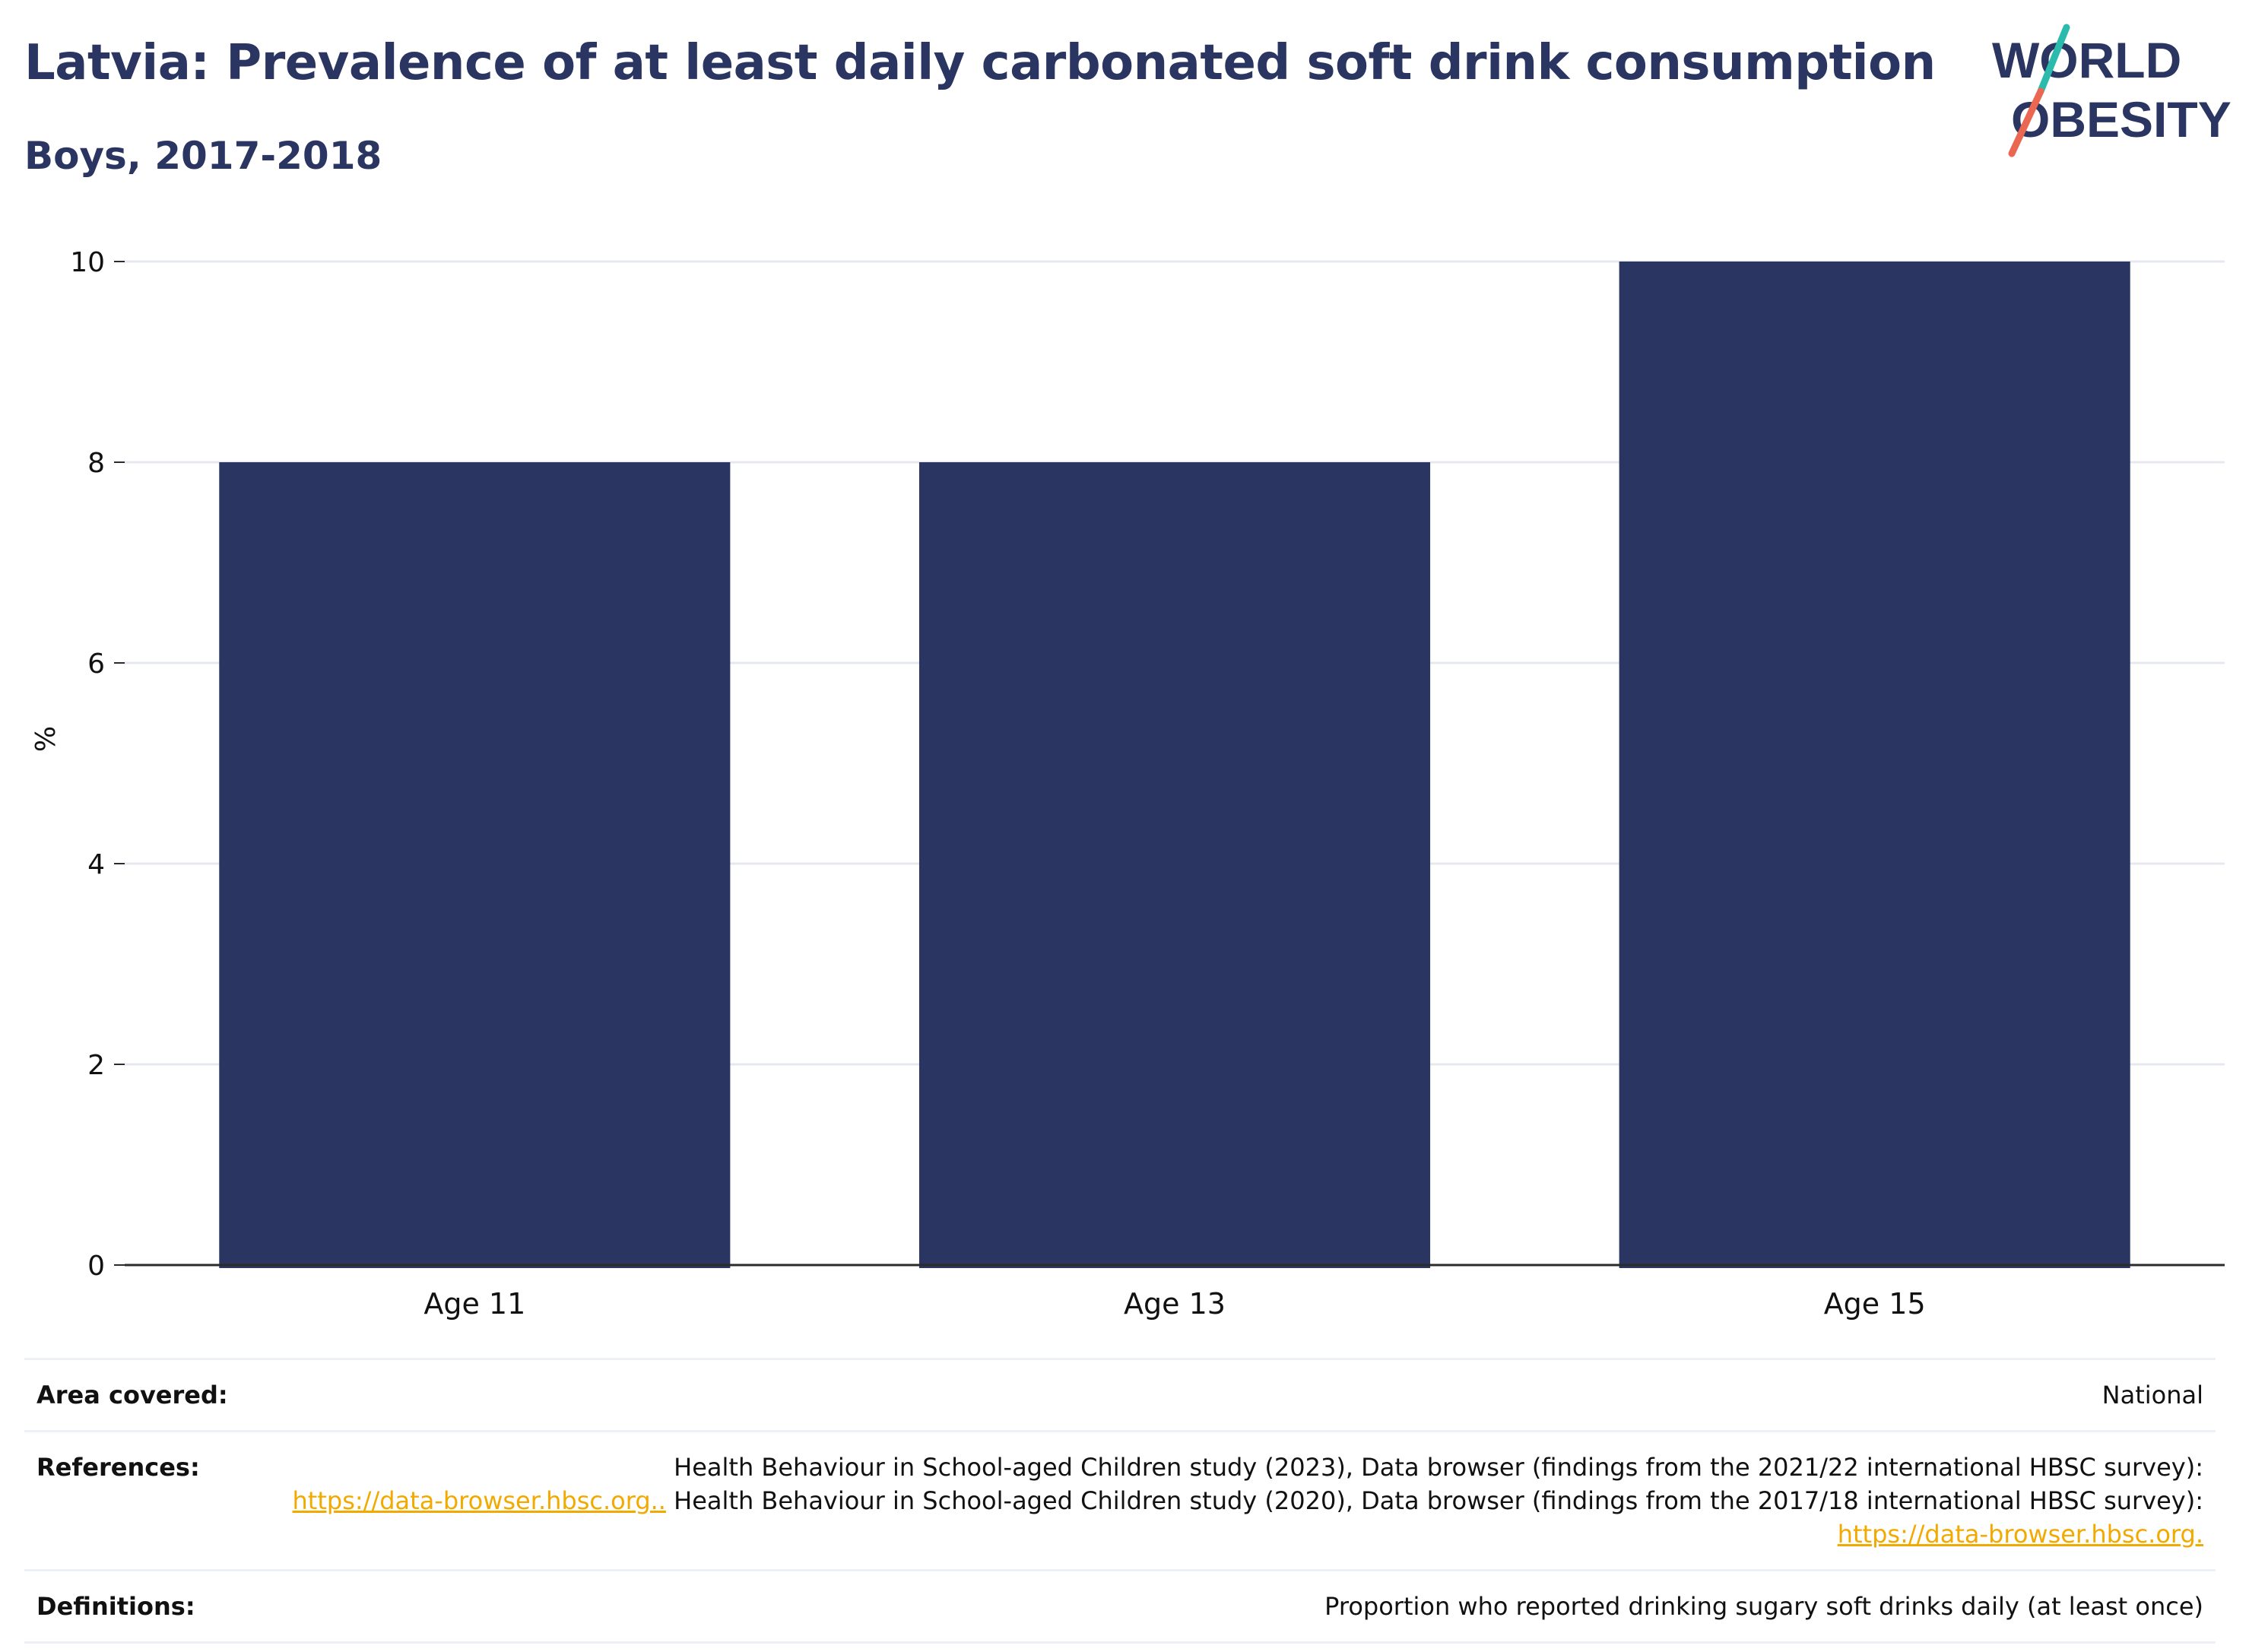 This screenshot has height=1652, width=2249. I want to click on y-tick-label: 0, so click(96, 1266).